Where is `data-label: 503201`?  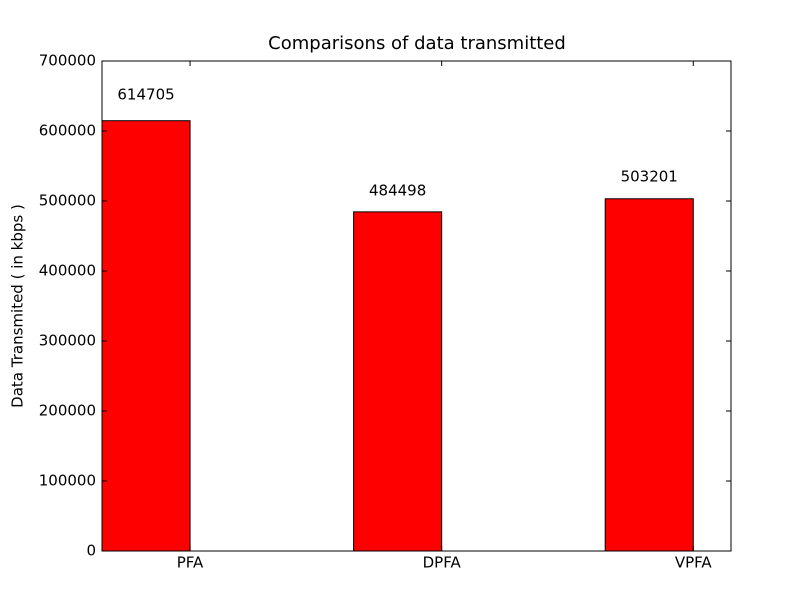
data-label: 503201 is located at coordinates (649, 177).